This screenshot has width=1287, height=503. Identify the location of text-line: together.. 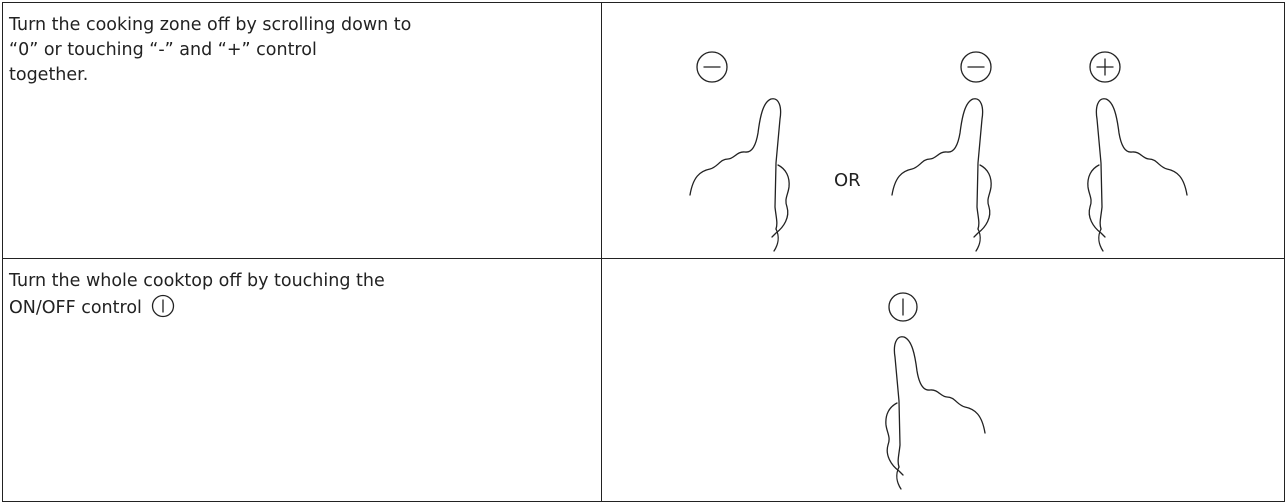
(49, 75).